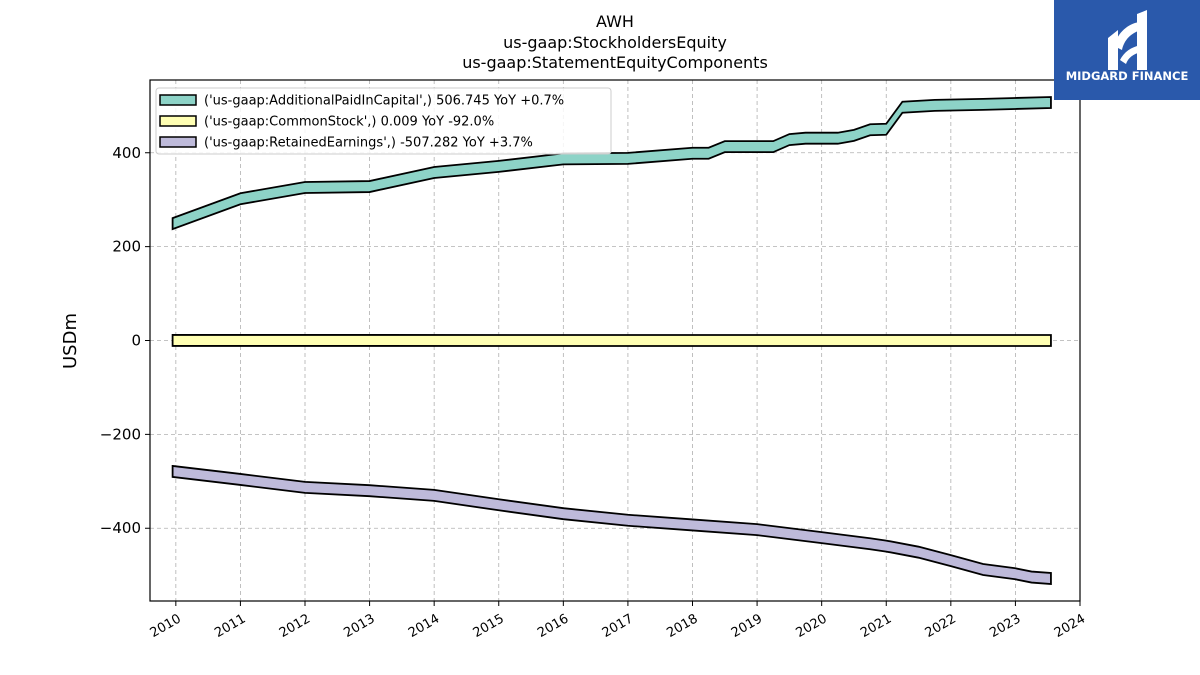 The width and height of the screenshot is (1200, 675). Describe the element at coordinates (125, 340) in the screenshot. I see `y-axis-ticks: −400 −200 0 200 400` at that location.